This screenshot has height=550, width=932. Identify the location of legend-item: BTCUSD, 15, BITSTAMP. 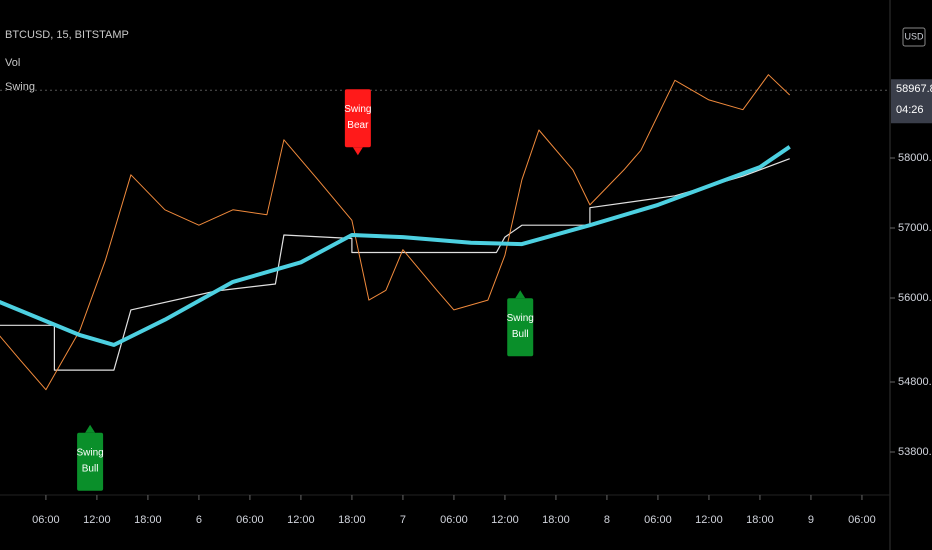
(67, 35).